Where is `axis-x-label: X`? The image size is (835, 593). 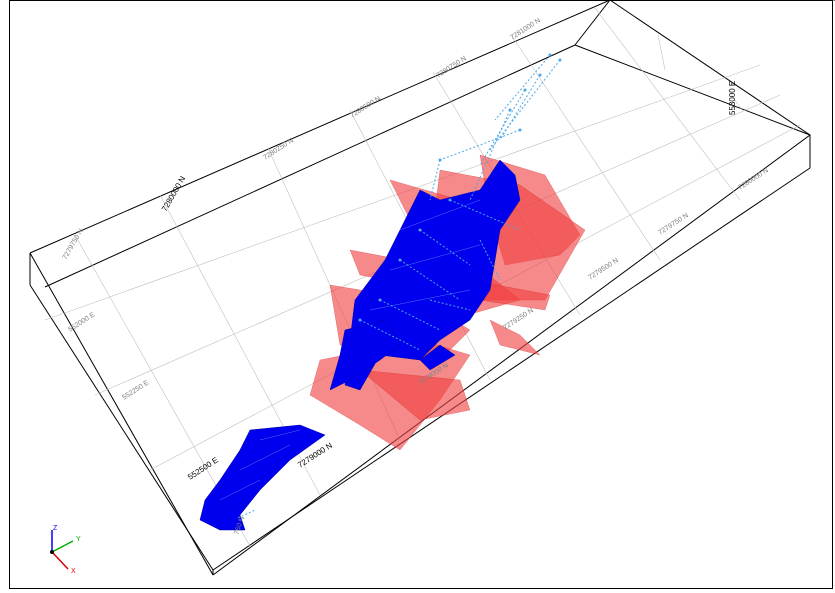 axis-x-label: X is located at coordinates (73, 571).